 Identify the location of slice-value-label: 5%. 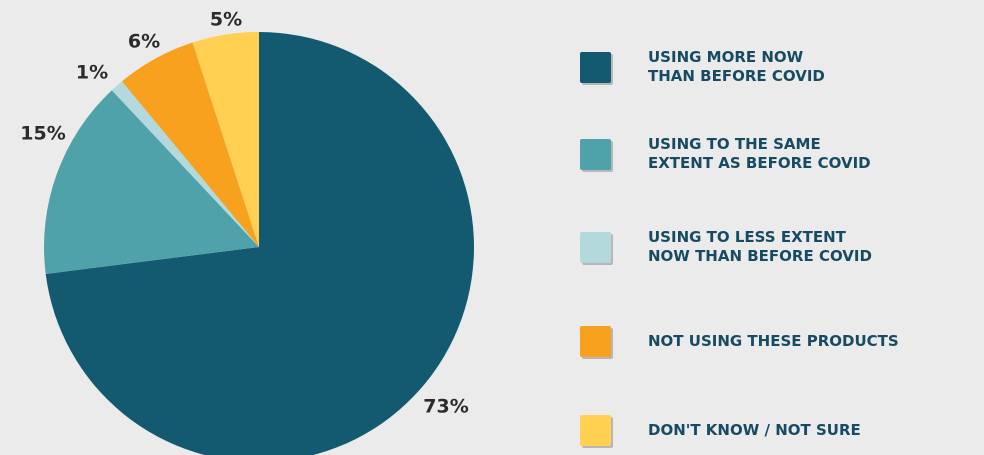
(226, 20).